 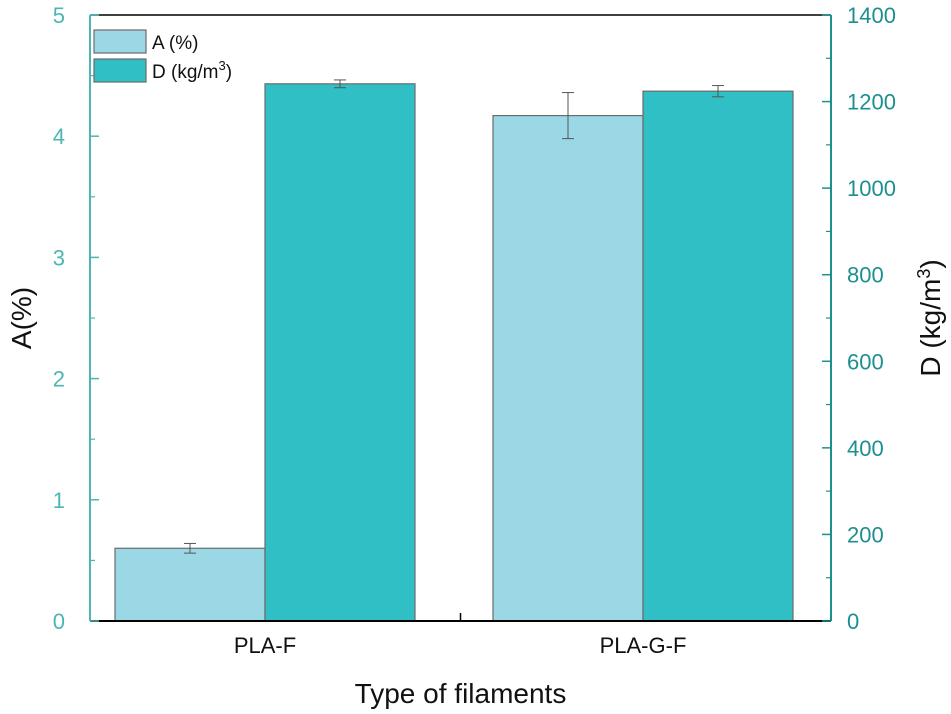 I want to click on right-tick-label: 400, so click(x=865, y=448).